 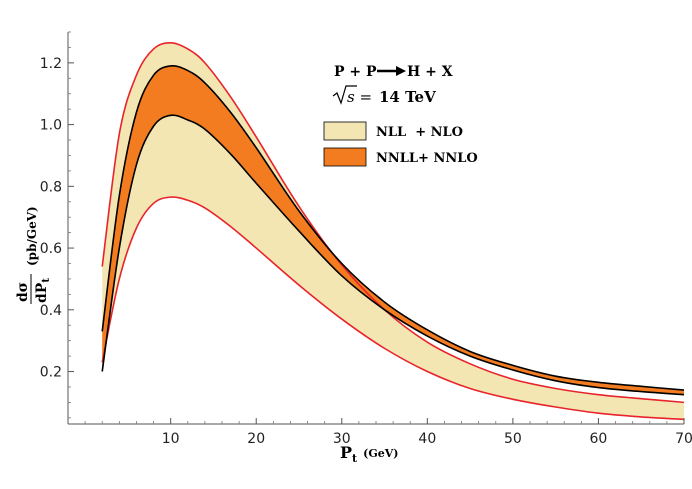 What do you see at coordinates (427, 158) in the screenshot?
I see `legend-label-nnll-nnlo: NNLL+ NNLO` at bounding box center [427, 158].